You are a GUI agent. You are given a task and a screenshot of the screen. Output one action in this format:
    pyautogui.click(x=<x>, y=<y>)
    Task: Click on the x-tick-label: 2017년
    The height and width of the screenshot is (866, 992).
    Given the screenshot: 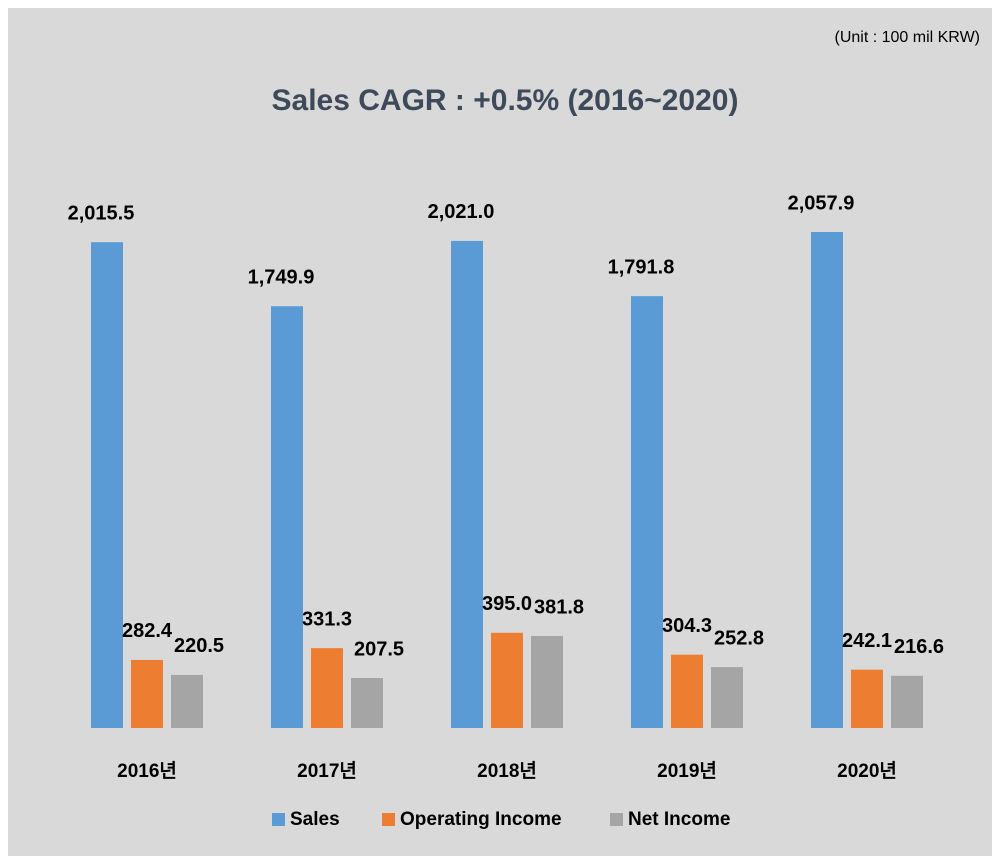 What is the action you would take?
    pyautogui.click(x=327, y=771)
    